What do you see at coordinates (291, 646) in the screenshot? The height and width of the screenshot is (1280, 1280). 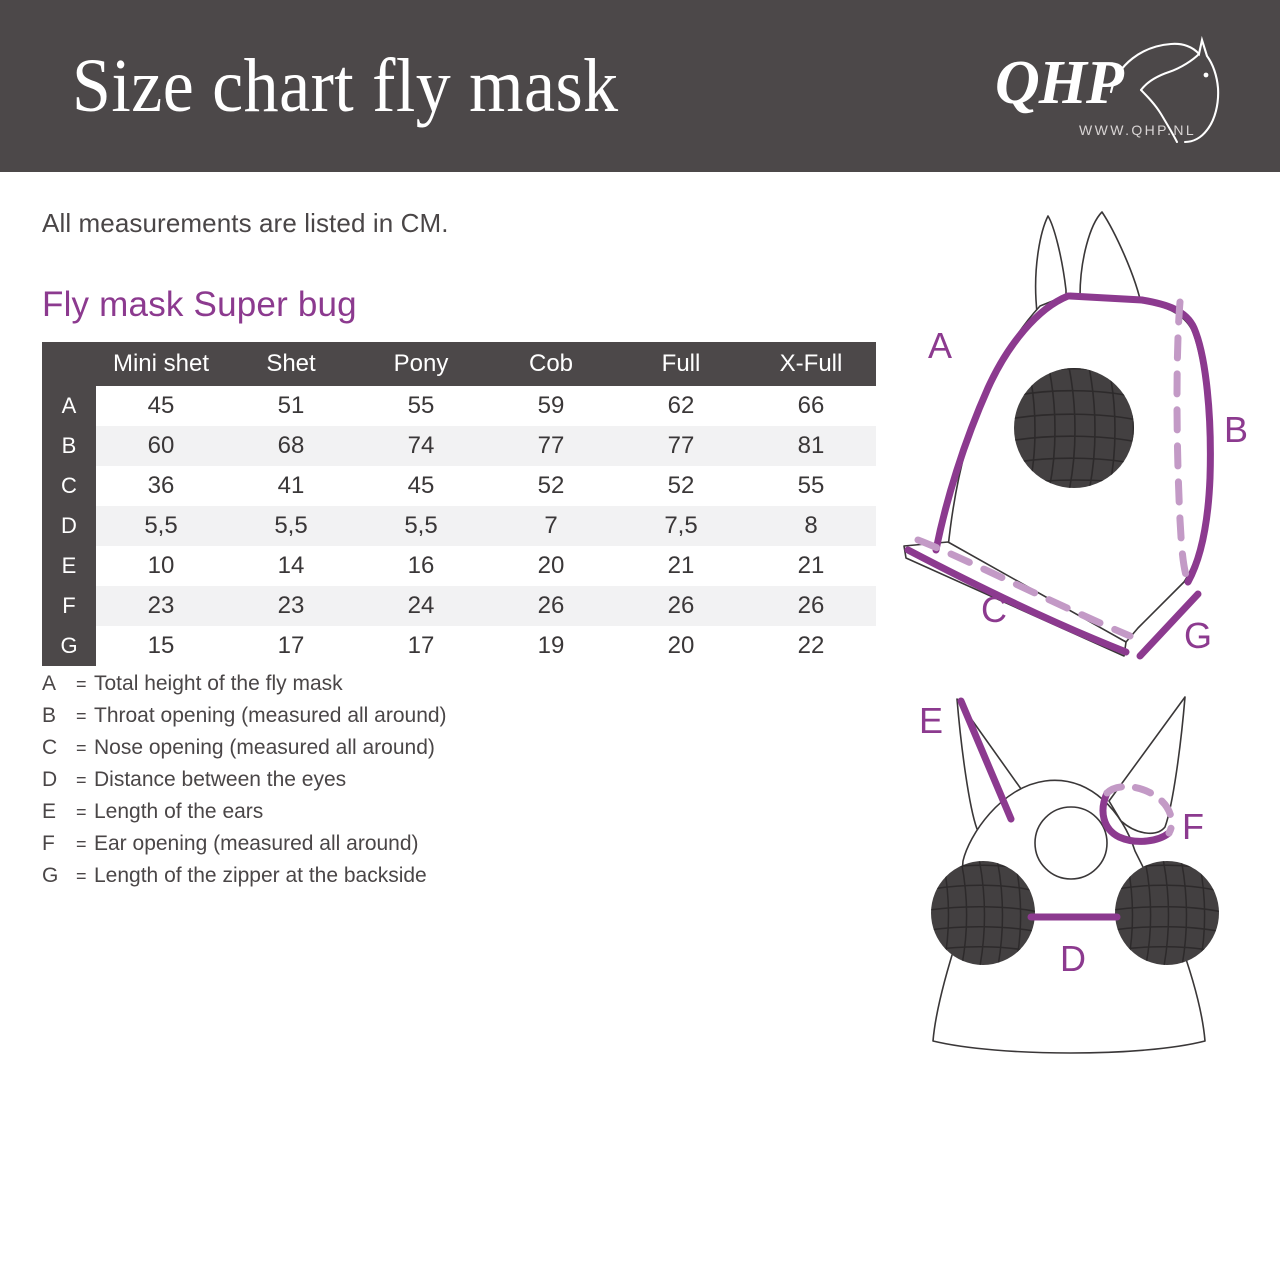 I see `cell-g-shet: 17` at bounding box center [291, 646].